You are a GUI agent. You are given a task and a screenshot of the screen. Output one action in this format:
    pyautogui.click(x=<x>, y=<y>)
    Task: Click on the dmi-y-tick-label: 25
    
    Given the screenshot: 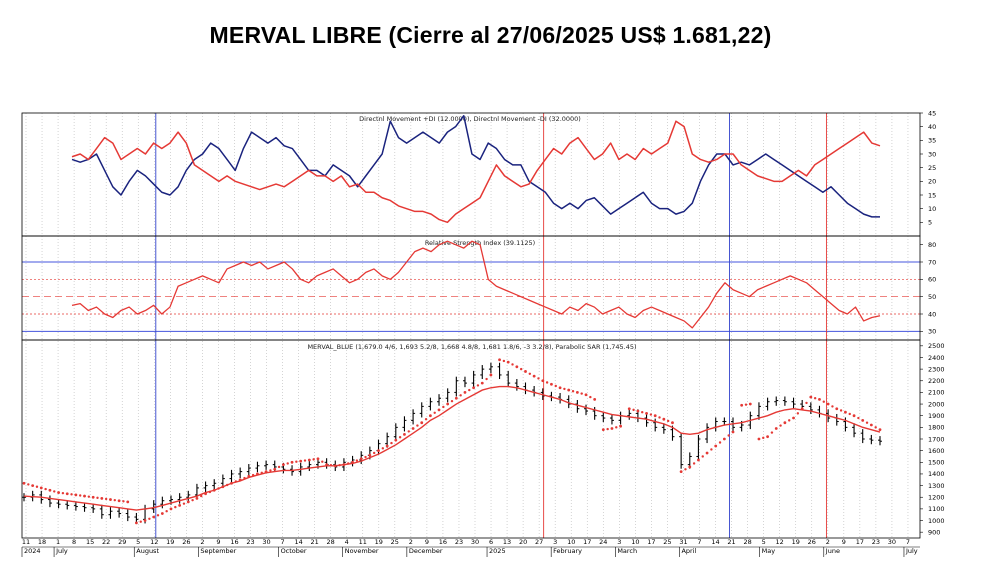 What is the action you would take?
    pyautogui.click(x=932, y=168)
    